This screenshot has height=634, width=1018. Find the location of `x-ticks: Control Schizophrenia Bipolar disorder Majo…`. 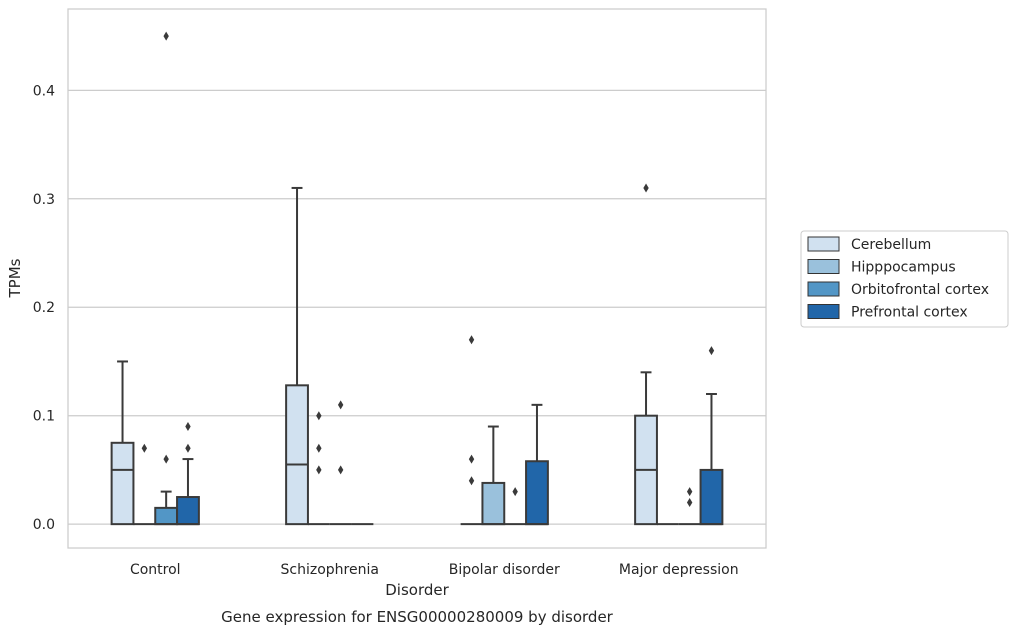

x-ticks: Control Schizophrenia Bipolar disorder Majo… is located at coordinates (434, 570).